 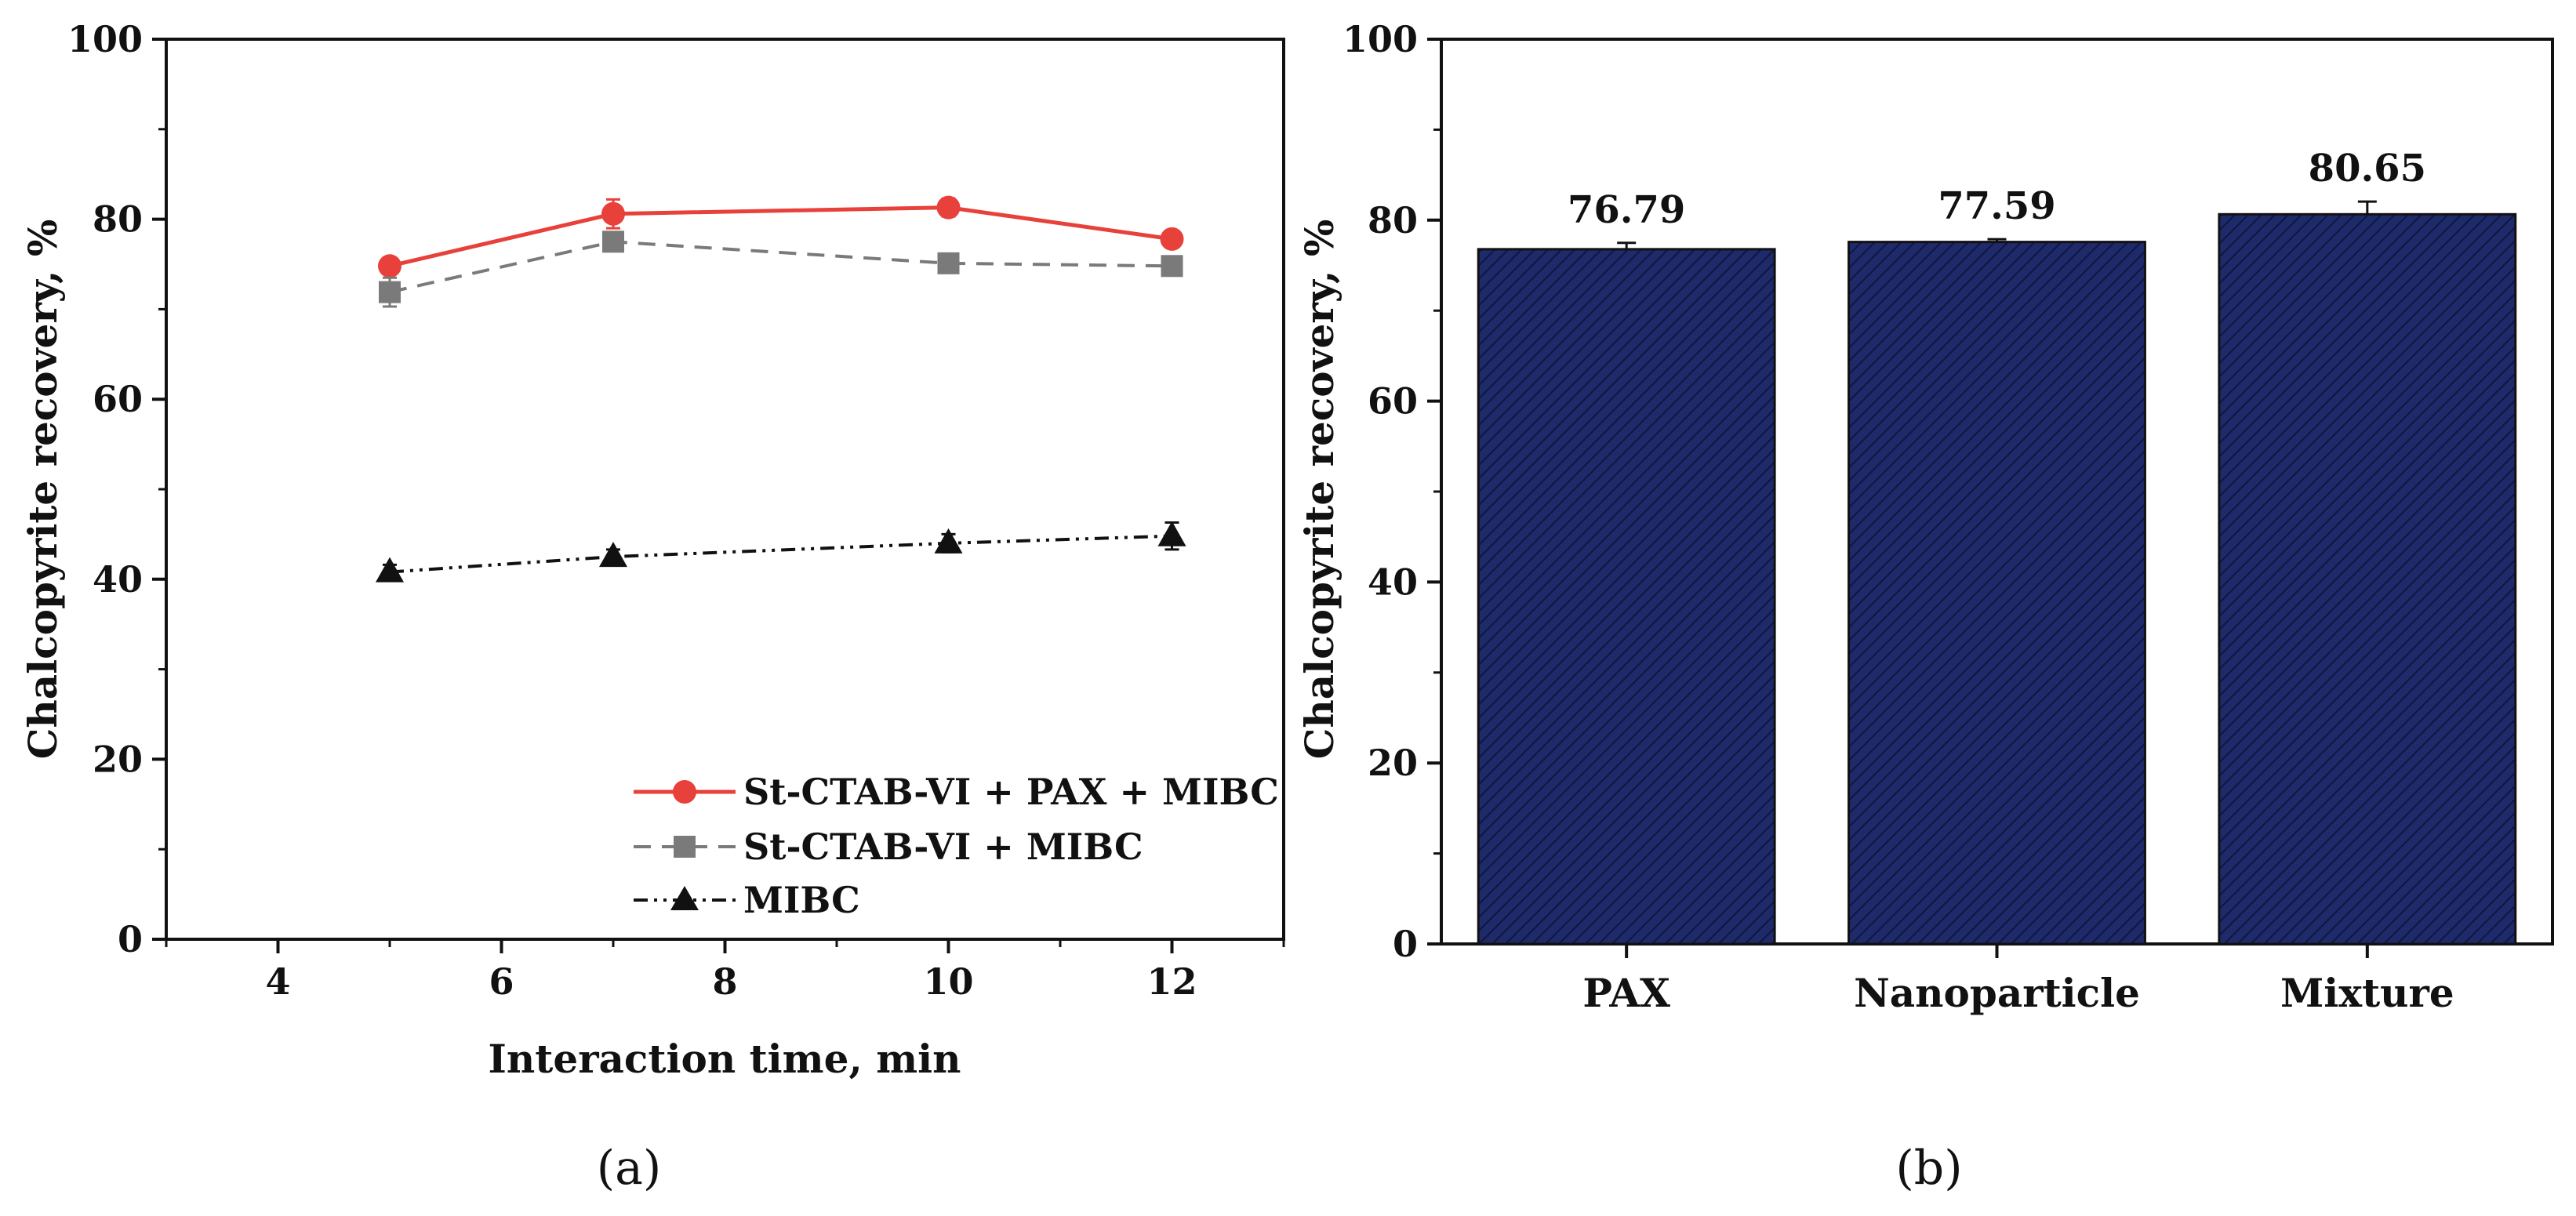 What do you see at coordinates (1996, 206) in the screenshot?
I see `bar-value-label: 77.59` at bounding box center [1996, 206].